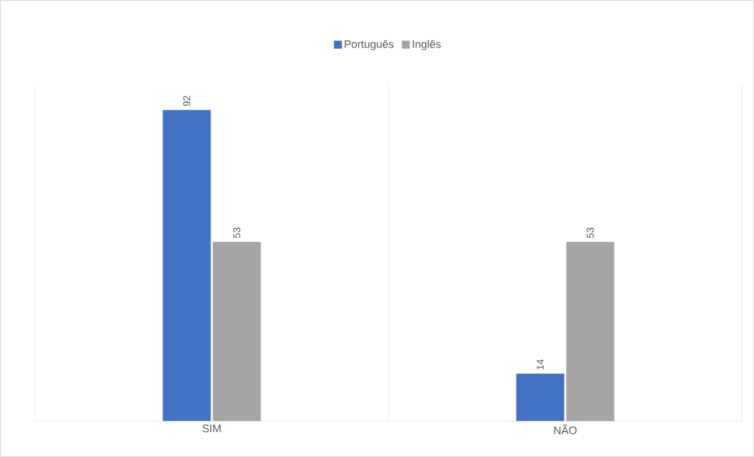  What do you see at coordinates (540, 364) in the screenshot?
I see `data-label: 14` at bounding box center [540, 364].